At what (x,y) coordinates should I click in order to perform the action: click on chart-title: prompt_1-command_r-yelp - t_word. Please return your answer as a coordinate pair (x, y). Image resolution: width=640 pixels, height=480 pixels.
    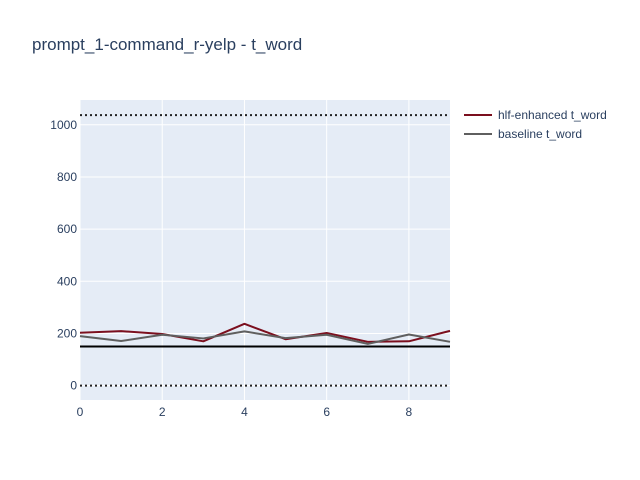
    Looking at the image, I should click on (167, 44).